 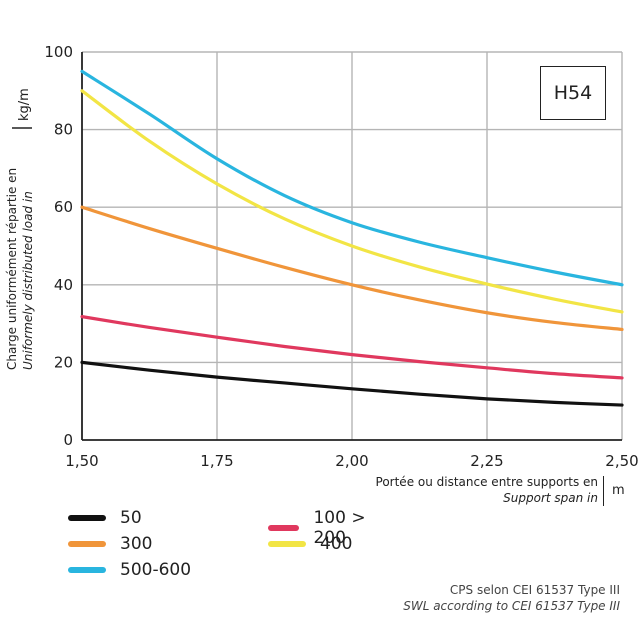 I want to click on x-axis-label-fr: Portée ou distance entre supports en, so click(x=486, y=482).